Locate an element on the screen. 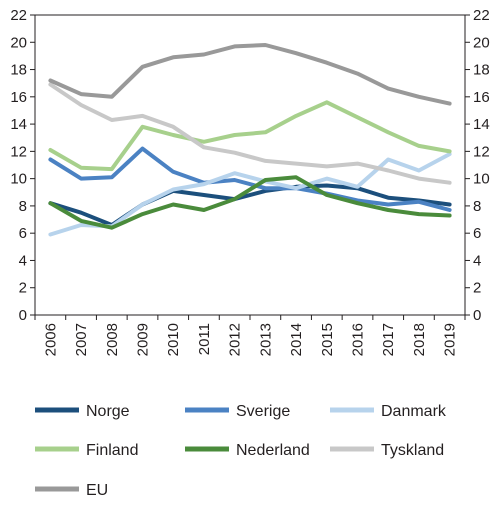 This screenshot has width=500, height=508. y-tick-label-left: 2 is located at coordinates (23, 288).